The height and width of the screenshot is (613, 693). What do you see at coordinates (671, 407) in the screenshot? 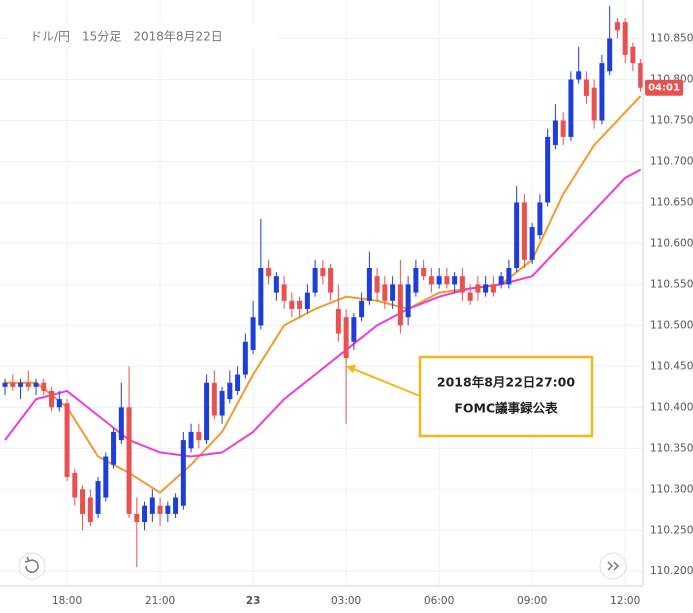
I see `y-tick-label: 110.400` at bounding box center [671, 407].